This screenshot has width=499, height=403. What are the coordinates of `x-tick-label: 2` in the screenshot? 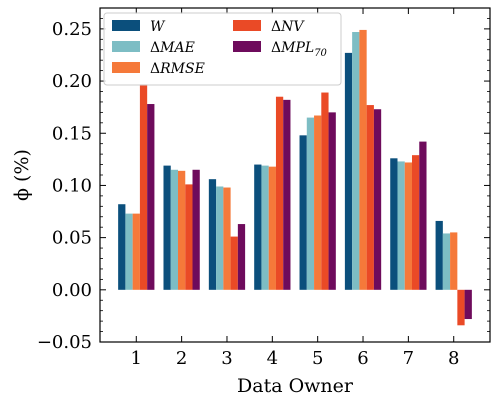 It's located at (181, 358).